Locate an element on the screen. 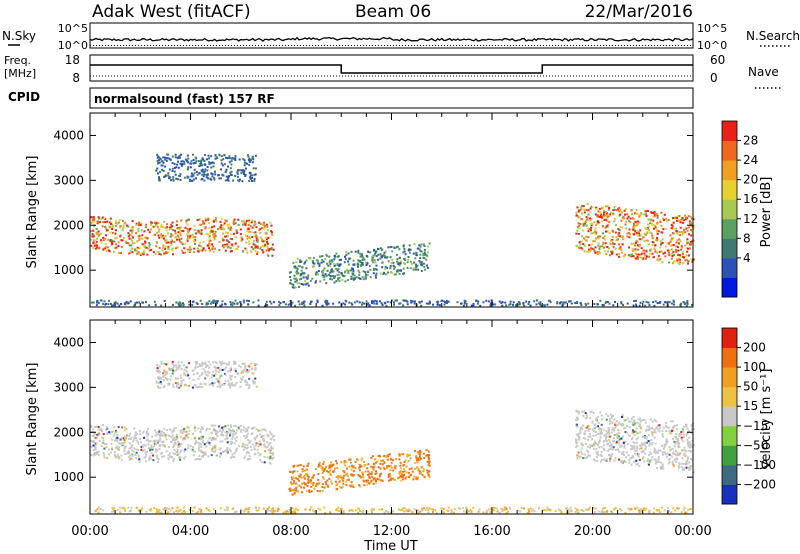  colorbar-tick-label: 24 is located at coordinates (750, 160).